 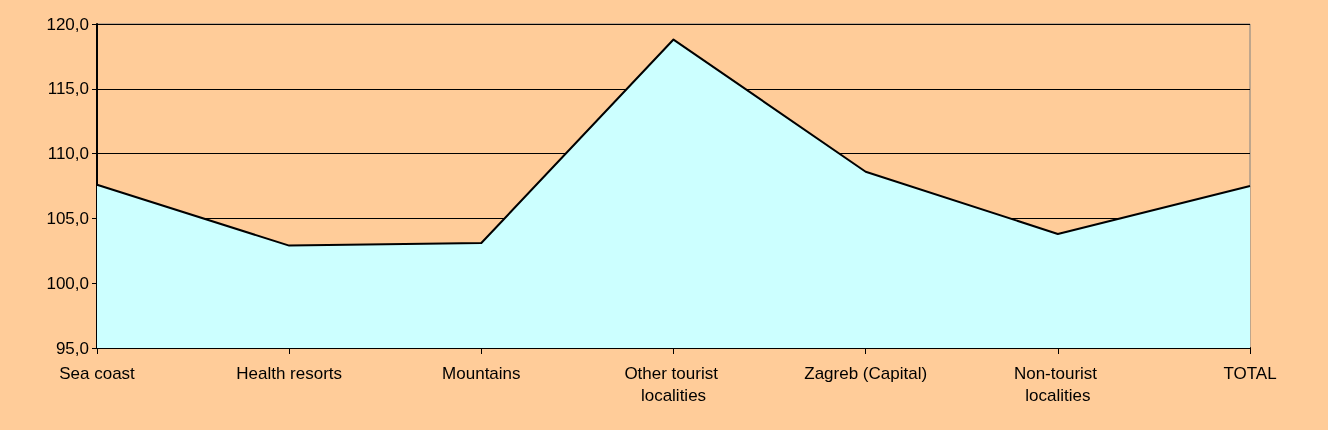 I want to click on y-tick-label: 115,0, so click(x=68, y=89).